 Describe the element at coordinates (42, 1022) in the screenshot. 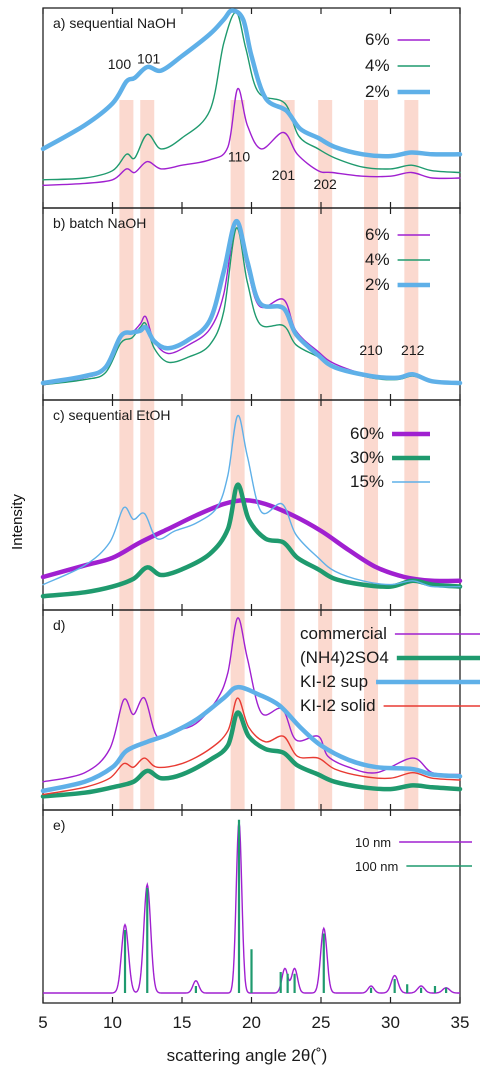

I see `x-tick-label-0: 5` at that location.